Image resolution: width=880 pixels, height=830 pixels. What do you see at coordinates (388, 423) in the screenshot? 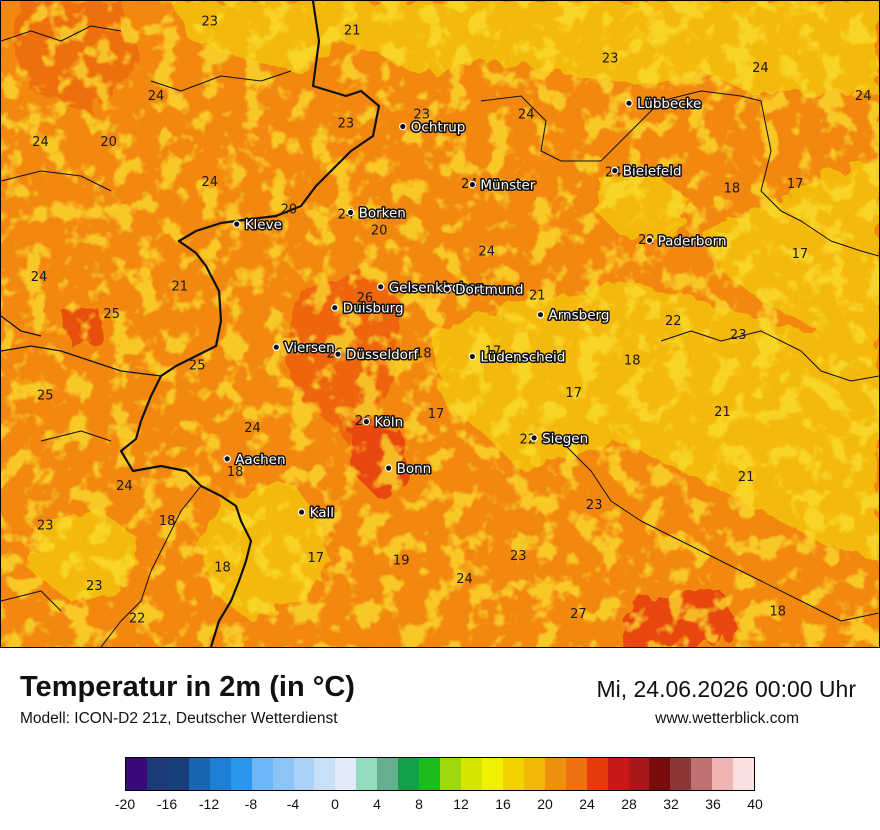
I see `city-name: Köln` at bounding box center [388, 423].